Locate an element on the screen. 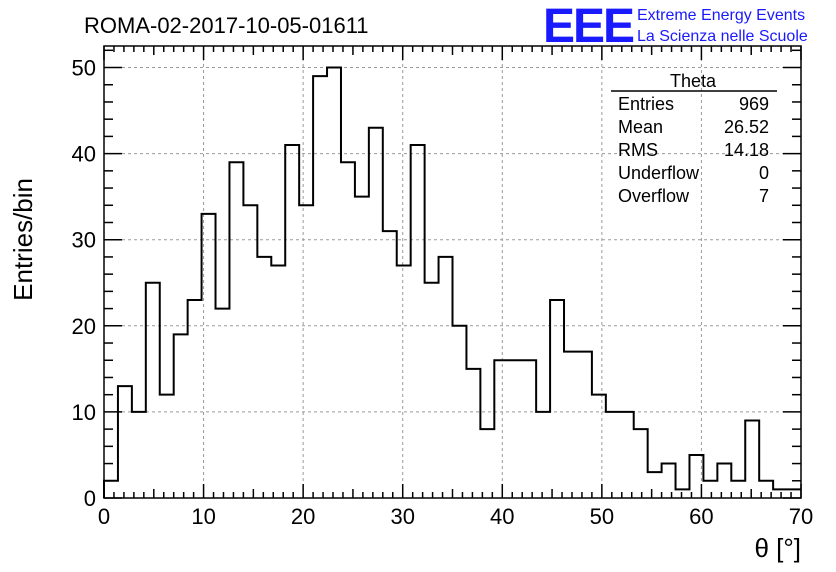  x-tick-label: 0 is located at coordinates (104, 516).